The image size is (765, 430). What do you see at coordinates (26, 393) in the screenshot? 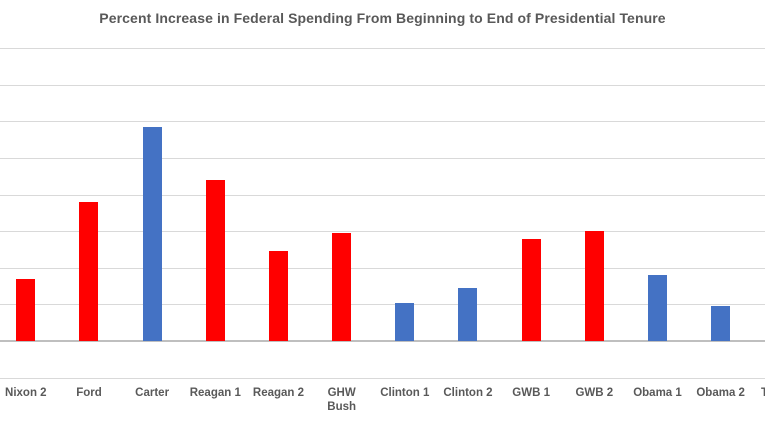
I see `x-axis-label-nixon-2: Nixon 2` at bounding box center [26, 393].